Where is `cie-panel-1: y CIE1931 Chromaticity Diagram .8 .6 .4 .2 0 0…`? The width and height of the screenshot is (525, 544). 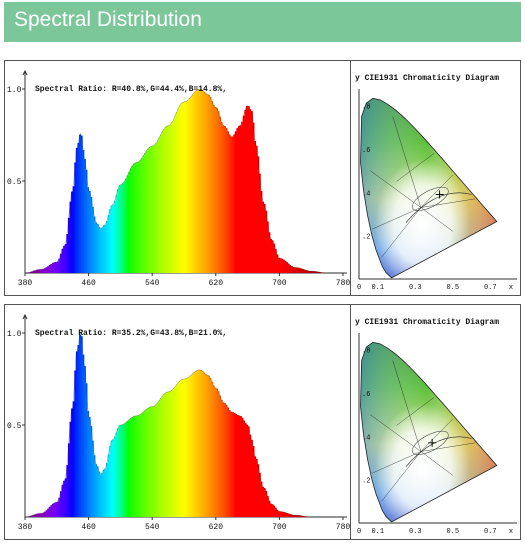
cie-panel-1: y CIE1931 Chromaticity Diagram .8 .6 .4 .2 0 0… is located at coordinates (435, 178).